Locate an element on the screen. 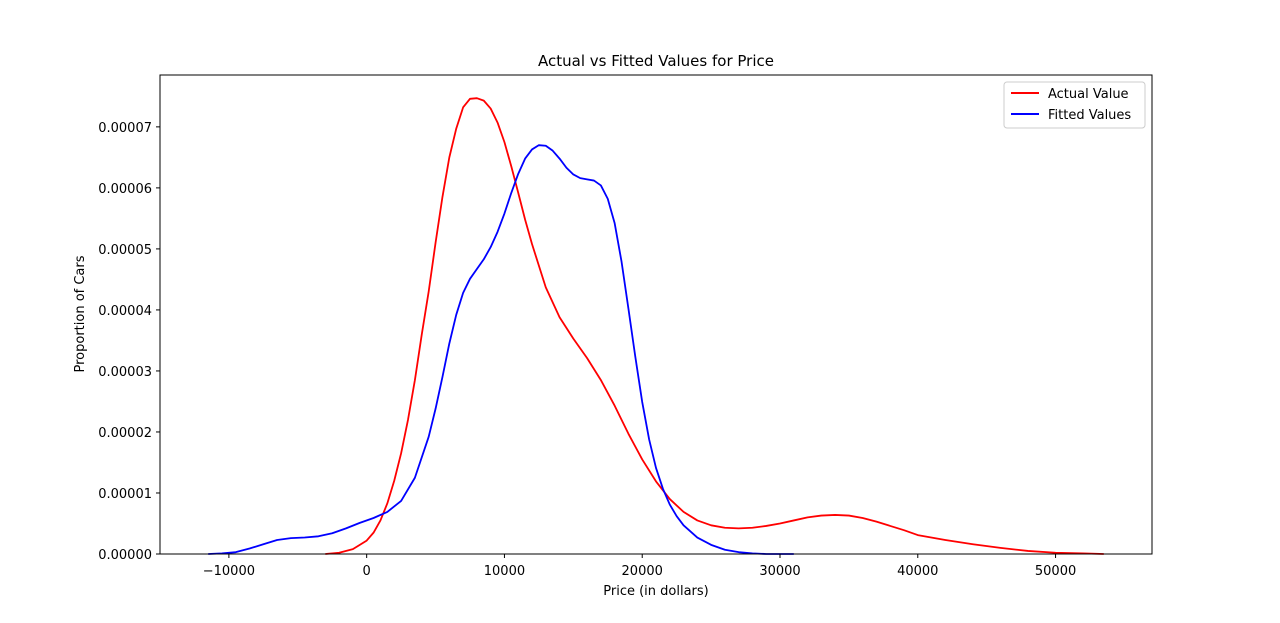 This screenshot has width=1280, height=623. y-tick-label: 0.00004 is located at coordinates (125, 311).